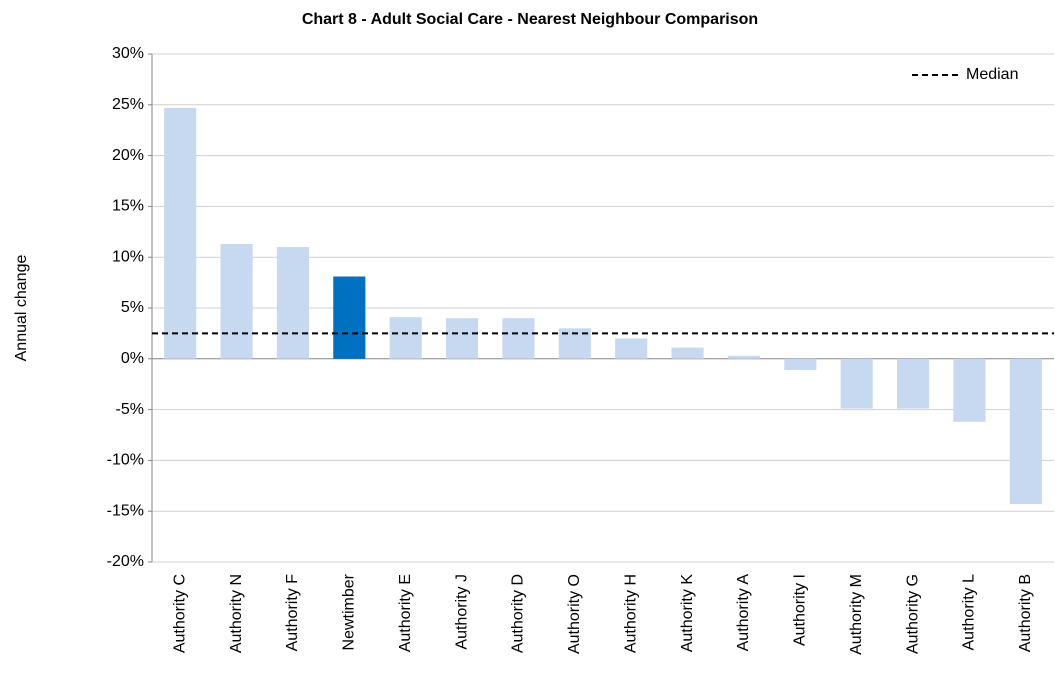 The width and height of the screenshot is (1055, 684). I want to click on y-tick-label: 10%, so click(128, 256).